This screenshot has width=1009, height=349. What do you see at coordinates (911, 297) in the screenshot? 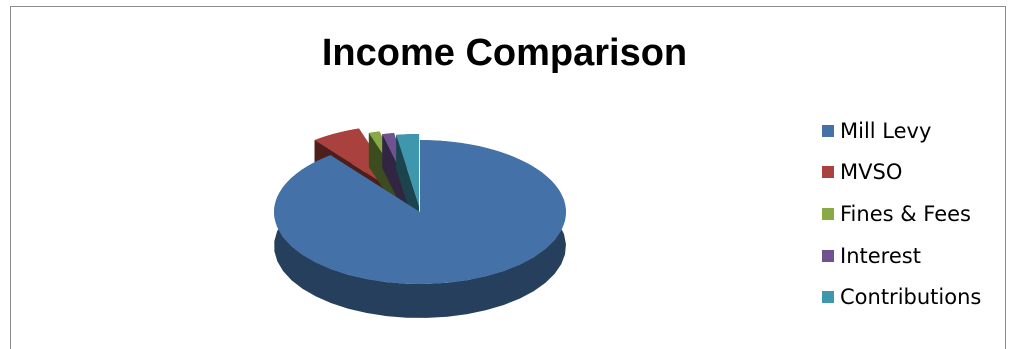
I see `legend-label: Contributions` at bounding box center [911, 297].